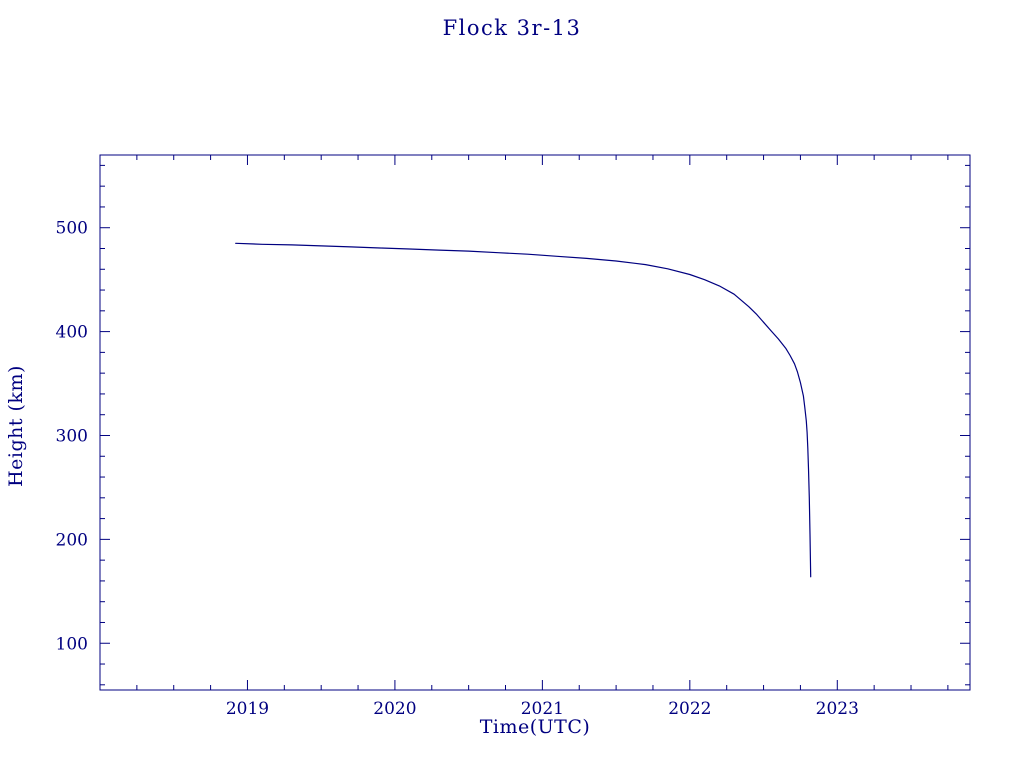 Image resolution: width=1024 pixels, height=768 pixels. I want to click on x-tick-label: 2023, so click(837, 709).